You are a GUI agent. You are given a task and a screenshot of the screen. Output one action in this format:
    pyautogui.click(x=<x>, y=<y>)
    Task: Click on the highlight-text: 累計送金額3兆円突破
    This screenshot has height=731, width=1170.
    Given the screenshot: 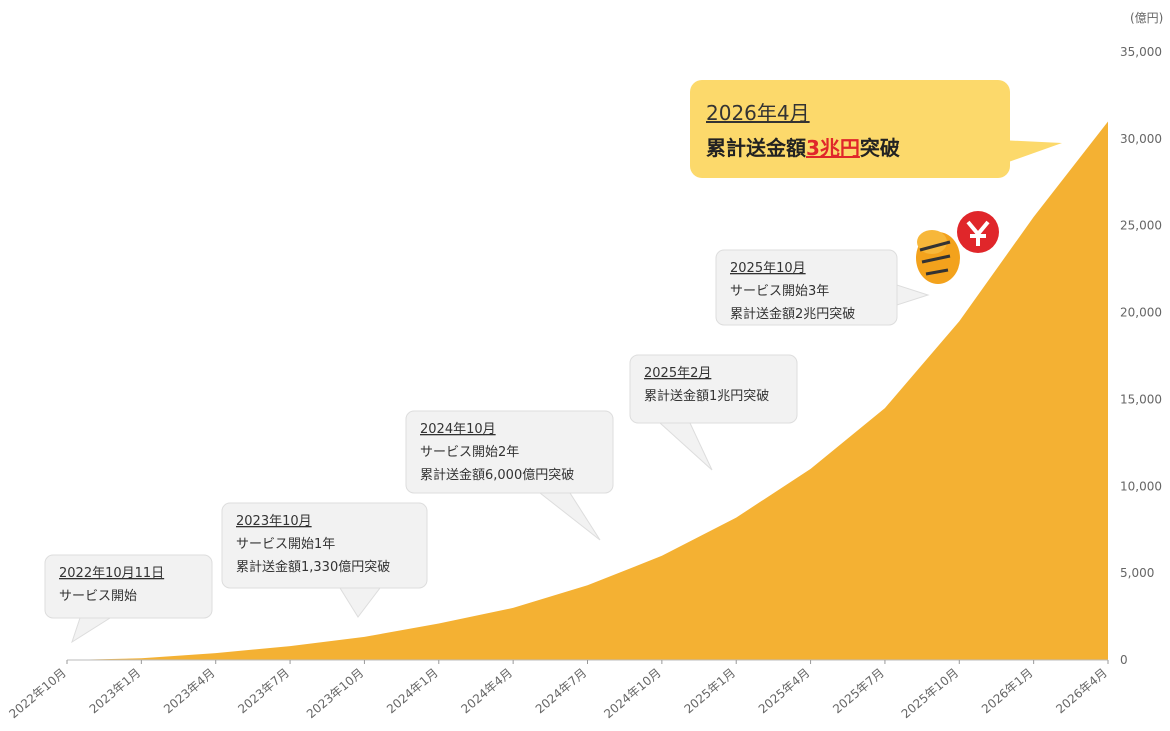 What is the action you would take?
    pyautogui.click(x=803, y=148)
    